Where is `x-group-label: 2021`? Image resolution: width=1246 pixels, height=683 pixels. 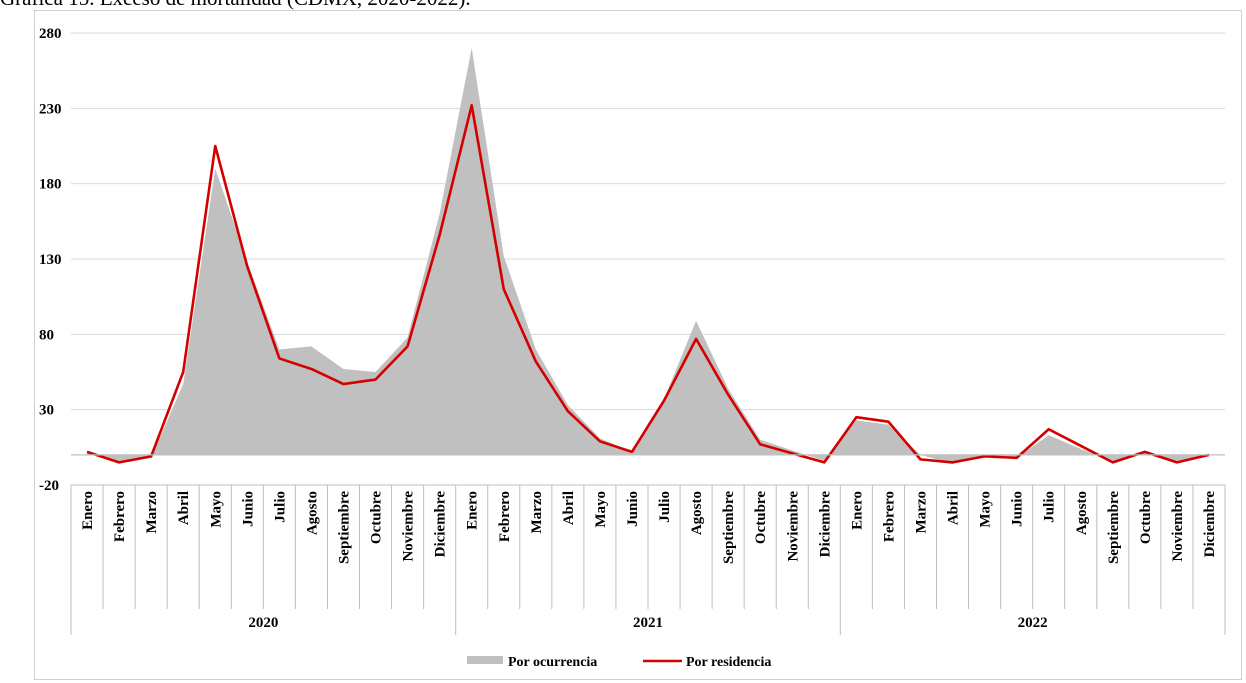 x-group-label: 2021 is located at coordinates (648, 623).